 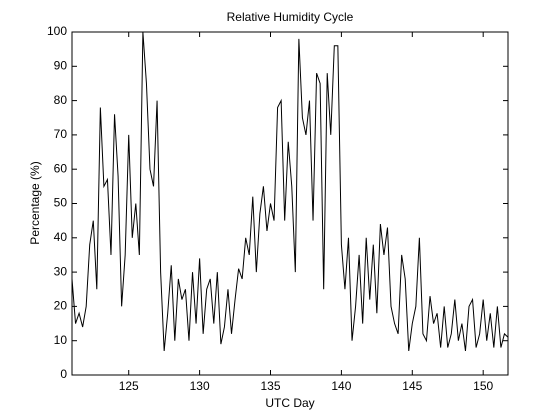 What do you see at coordinates (61, 100) in the screenshot?
I see `y-tick-label: 80` at bounding box center [61, 100].